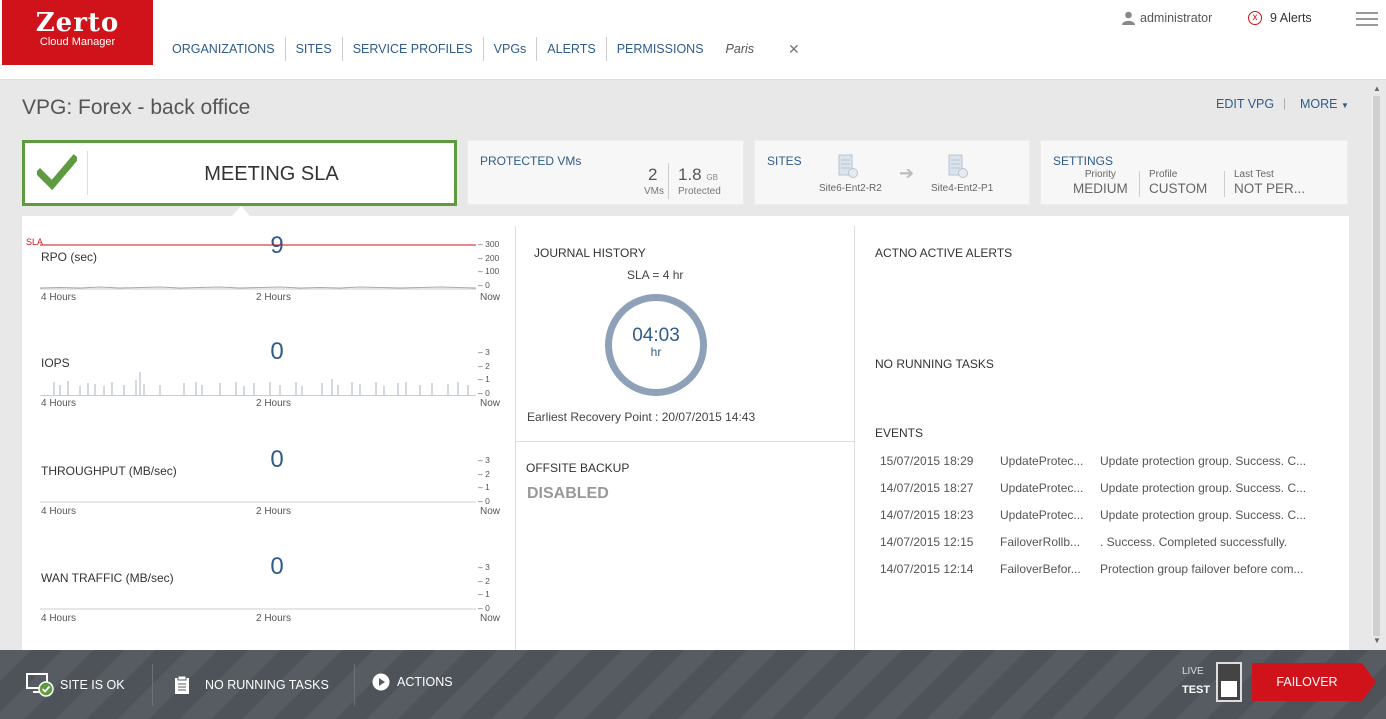 The image size is (1386, 719). I want to click on clipboard-icon, so click(182, 684).